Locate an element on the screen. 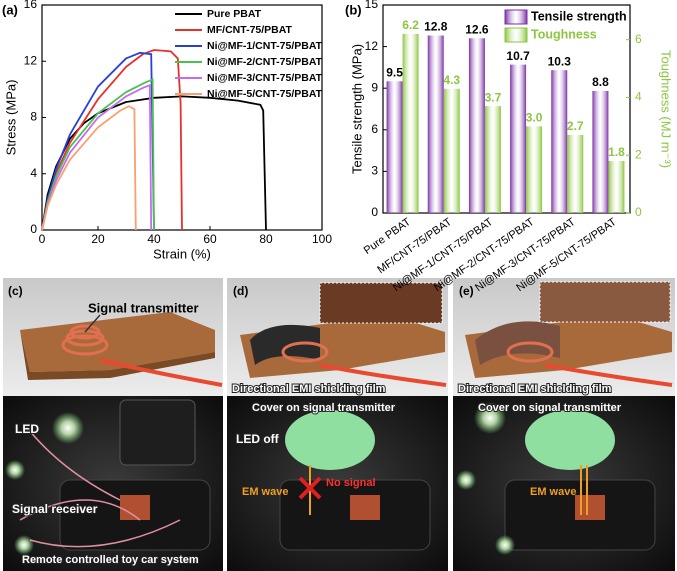 This screenshot has width=677, height=571. legend-label: Ni@MF-3/CNT-75/PBAT is located at coordinates (265, 78).